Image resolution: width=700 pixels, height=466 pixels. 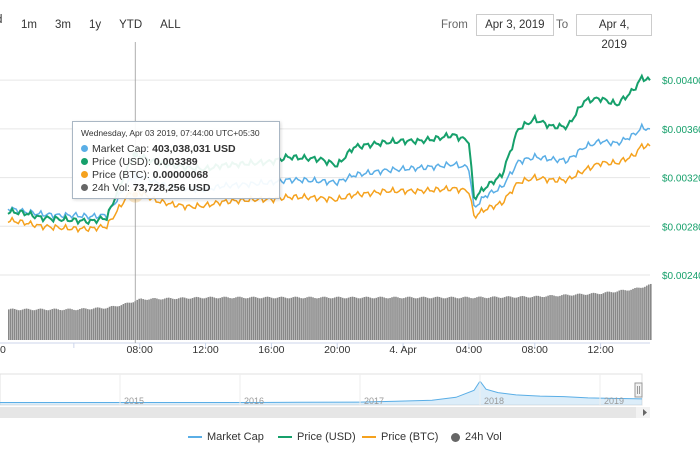 I want to click on legend-market-cap: Market Cap, so click(x=226, y=437).